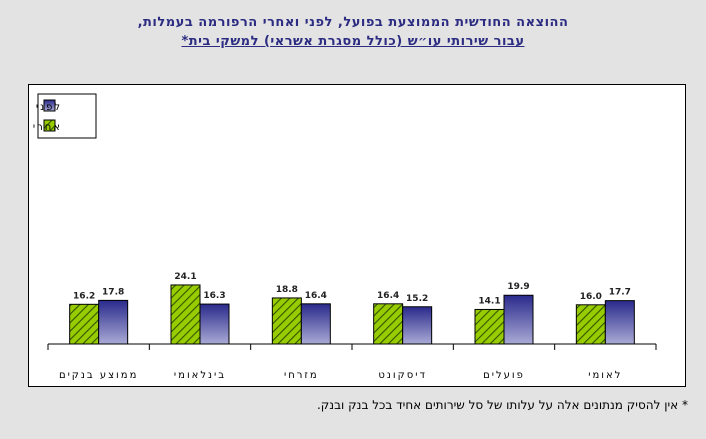 The height and width of the screenshot is (439, 706). Describe the element at coordinates (620, 293) in the screenshot. I see `data-label-before-0: 17.7` at that location.